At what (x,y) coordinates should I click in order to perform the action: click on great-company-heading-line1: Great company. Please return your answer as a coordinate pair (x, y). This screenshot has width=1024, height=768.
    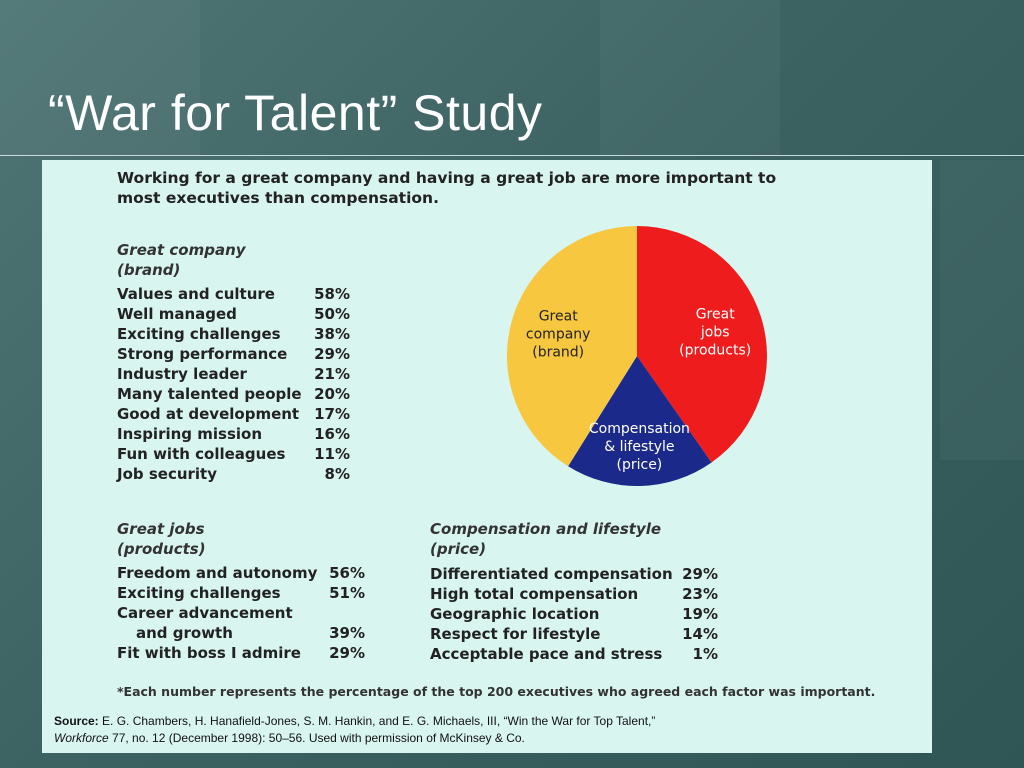
    Looking at the image, I should click on (181, 250).